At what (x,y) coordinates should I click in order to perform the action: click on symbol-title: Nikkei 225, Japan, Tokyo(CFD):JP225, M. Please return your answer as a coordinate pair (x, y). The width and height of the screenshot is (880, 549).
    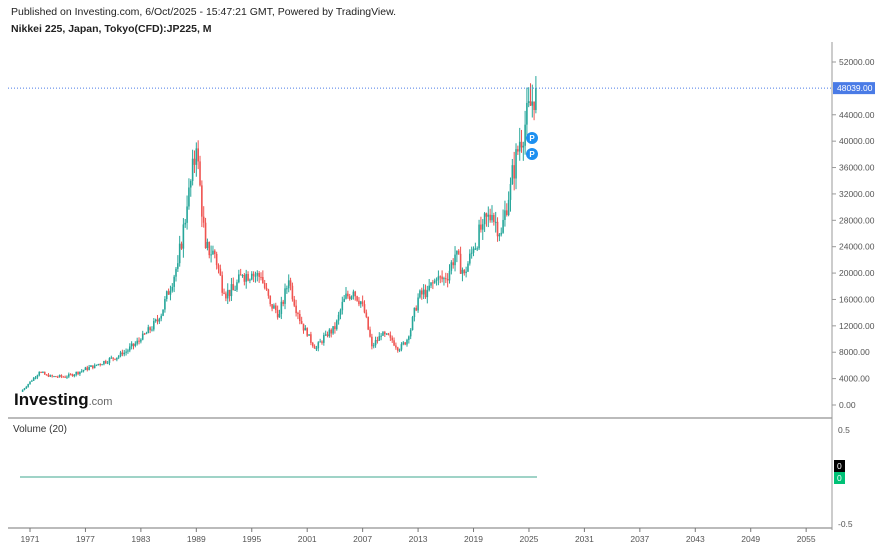
    Looking at the image, I should click on (111, 29).